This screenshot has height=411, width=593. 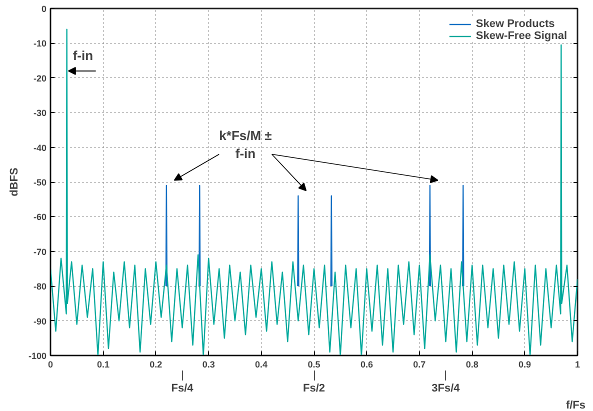 I want to click on x-tick-label: 0.7, so click(x=419, y=365).